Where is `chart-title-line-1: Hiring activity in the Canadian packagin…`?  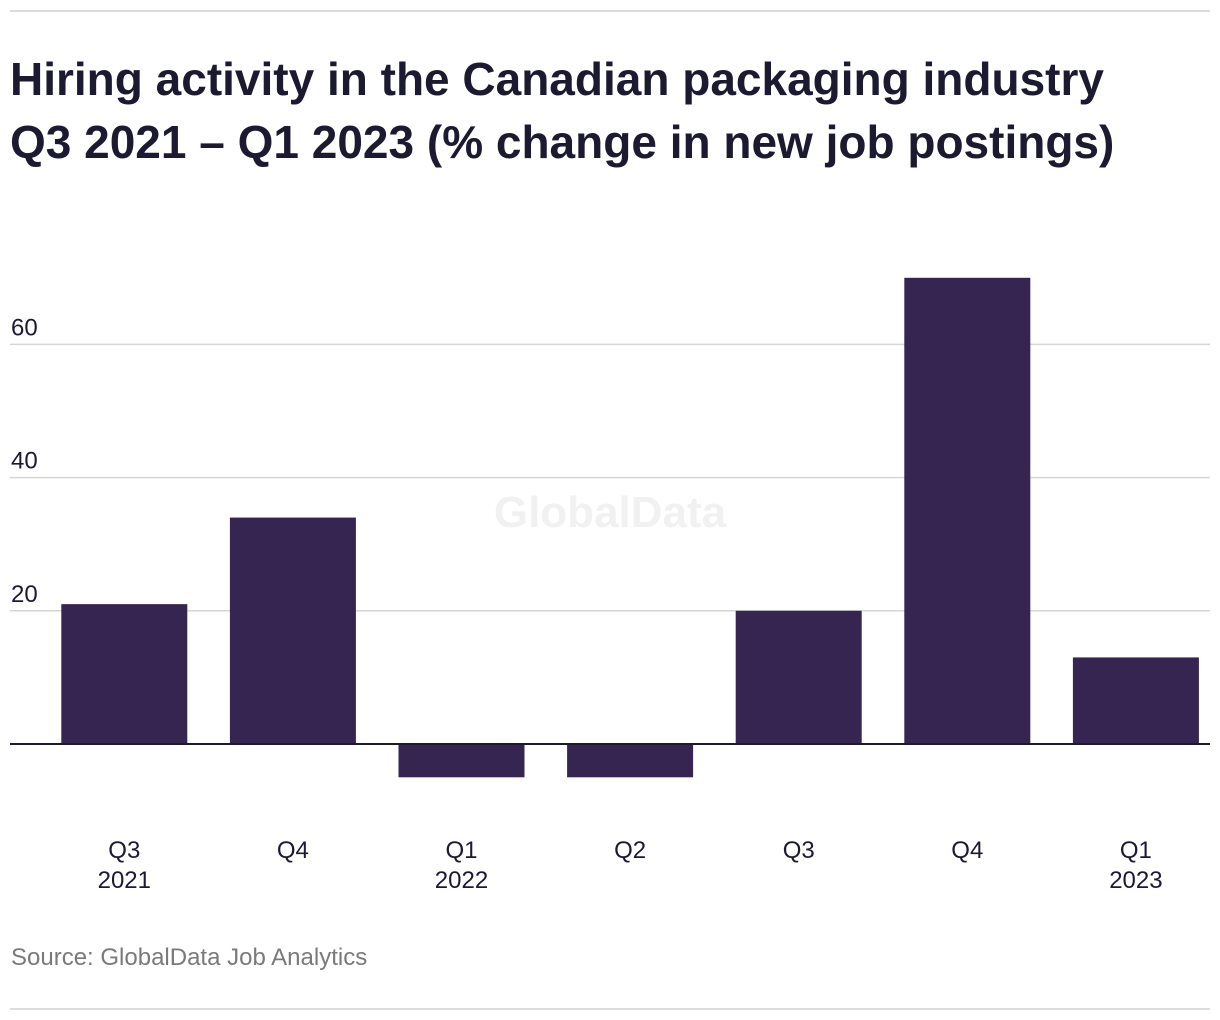
chart-title-line-1: Hiring activity in the Canadian packagin… is located at coordinates (557, 79).